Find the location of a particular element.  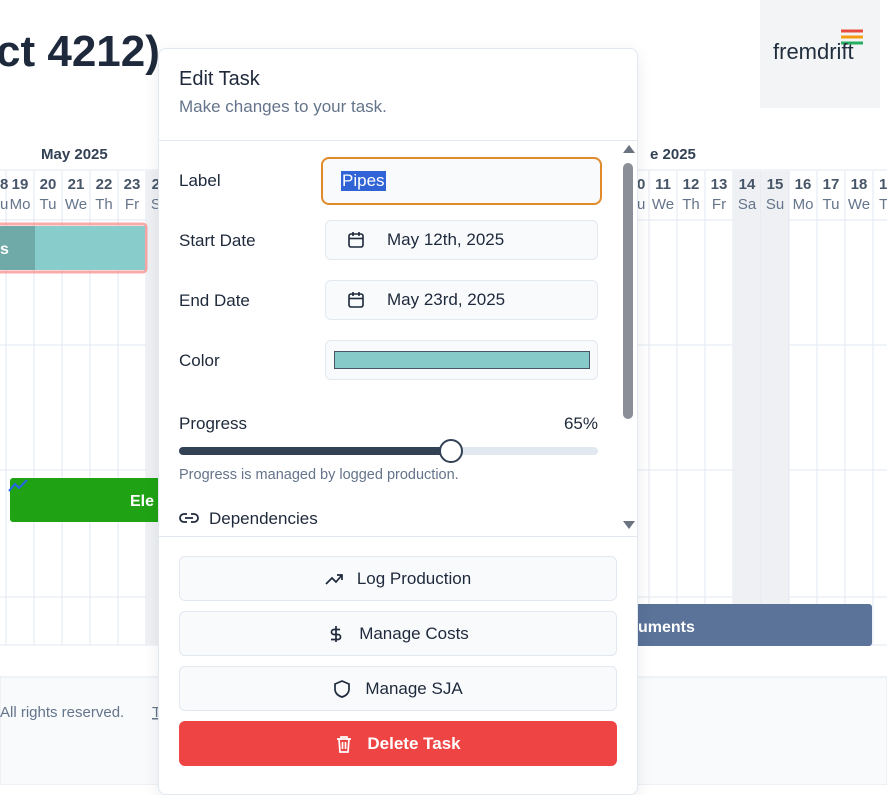

trend-icon is located at coordinates (18, 485).